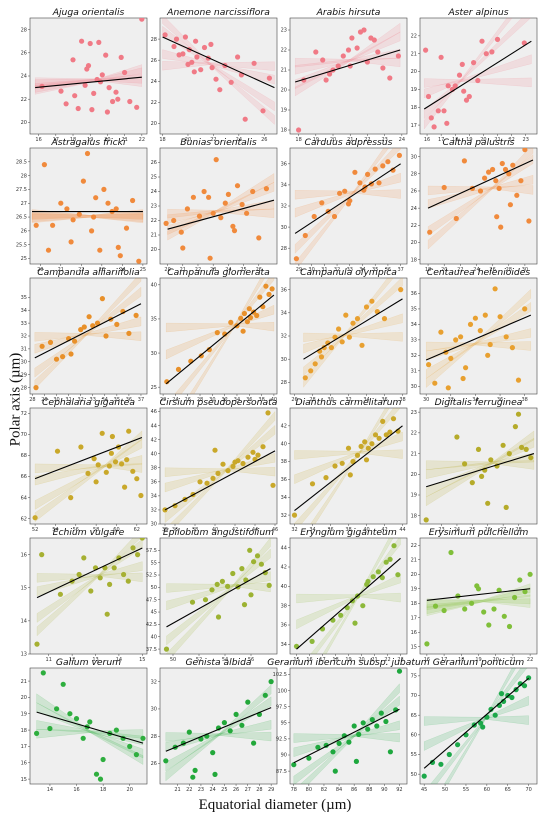 This screenshot has height=817, width=550. What do you see at coordinates (175, 530) in the screenshot?
I see `x-tick-label: 36` at bounding box center [175, 530].